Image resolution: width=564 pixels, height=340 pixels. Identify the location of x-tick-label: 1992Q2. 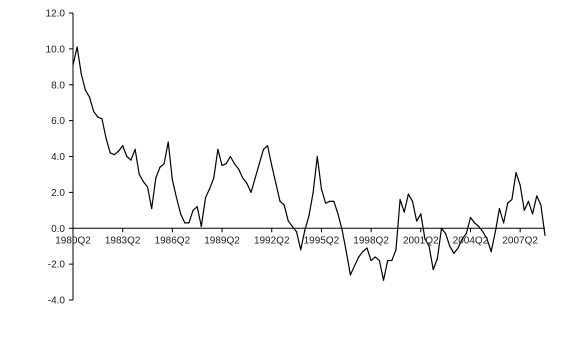
(272, 240).